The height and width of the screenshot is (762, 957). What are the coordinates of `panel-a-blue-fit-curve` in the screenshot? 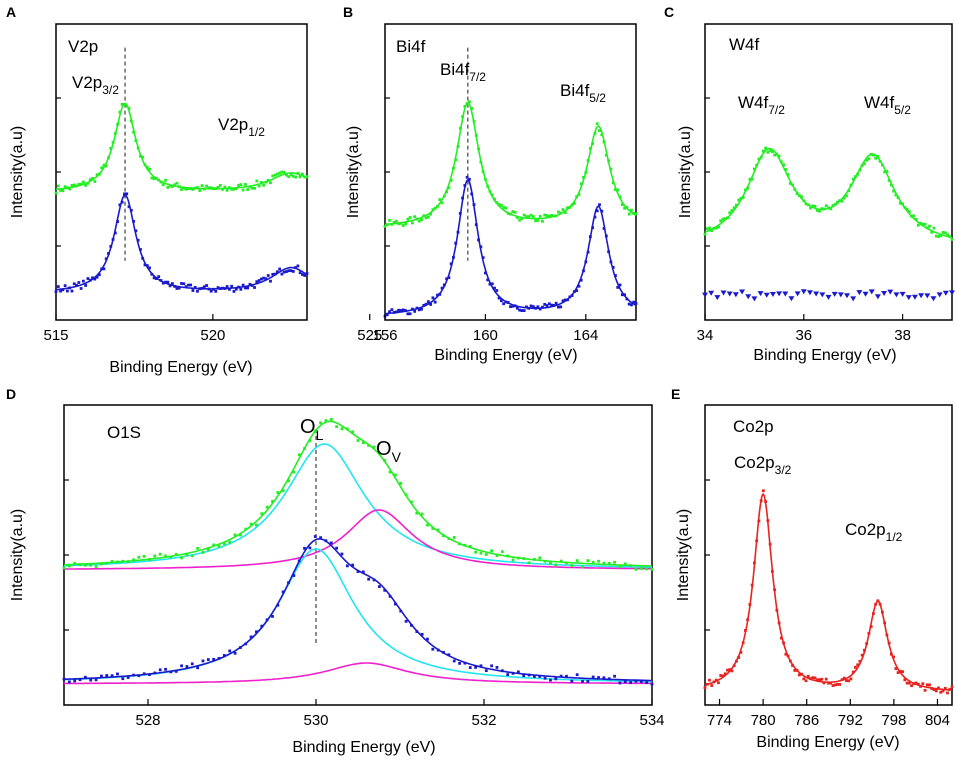 It's located at (182, 242).